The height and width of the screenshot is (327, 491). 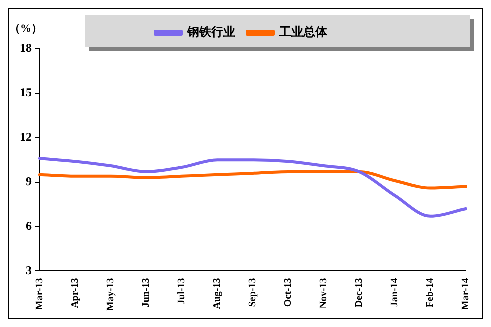 What do you see at coordinates (26, 48) in the screenshot?
I see `y-tick-label: 18` at bounding box center [26, 48].